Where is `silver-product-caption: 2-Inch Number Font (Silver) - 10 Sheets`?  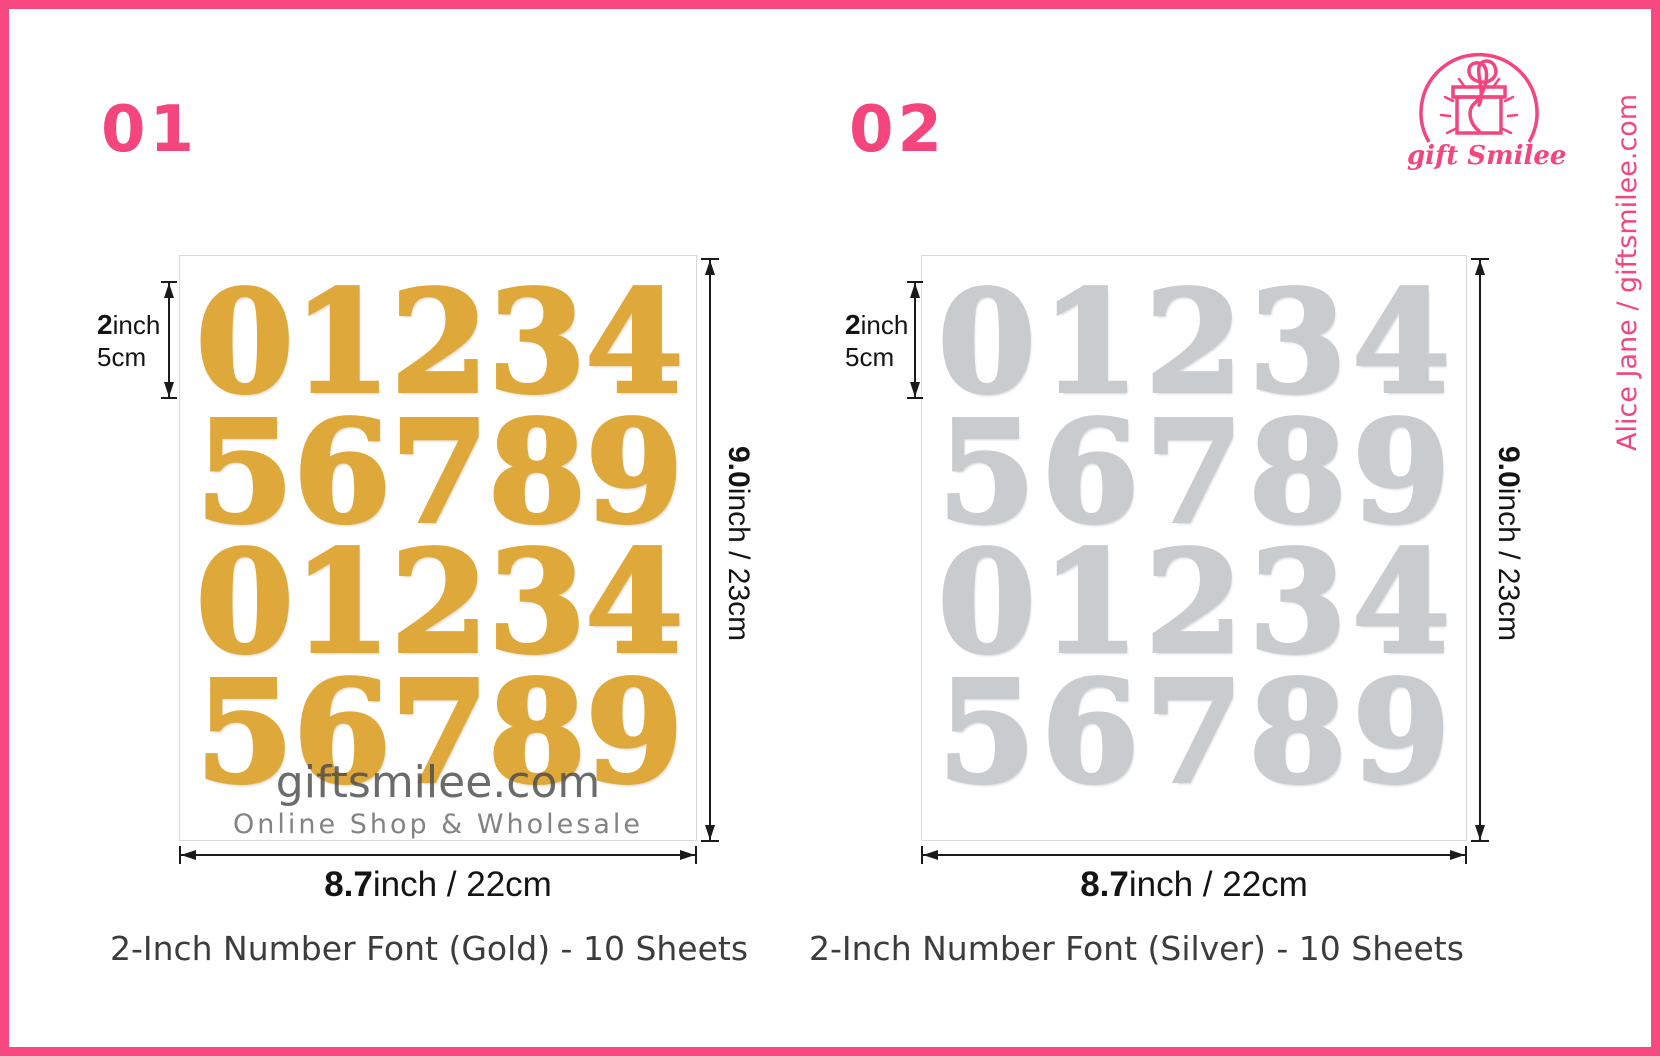
silver-product-caption: 2-Inch Number Font (Silver) - 10 Sheets is located at coordinates (1136, 948).